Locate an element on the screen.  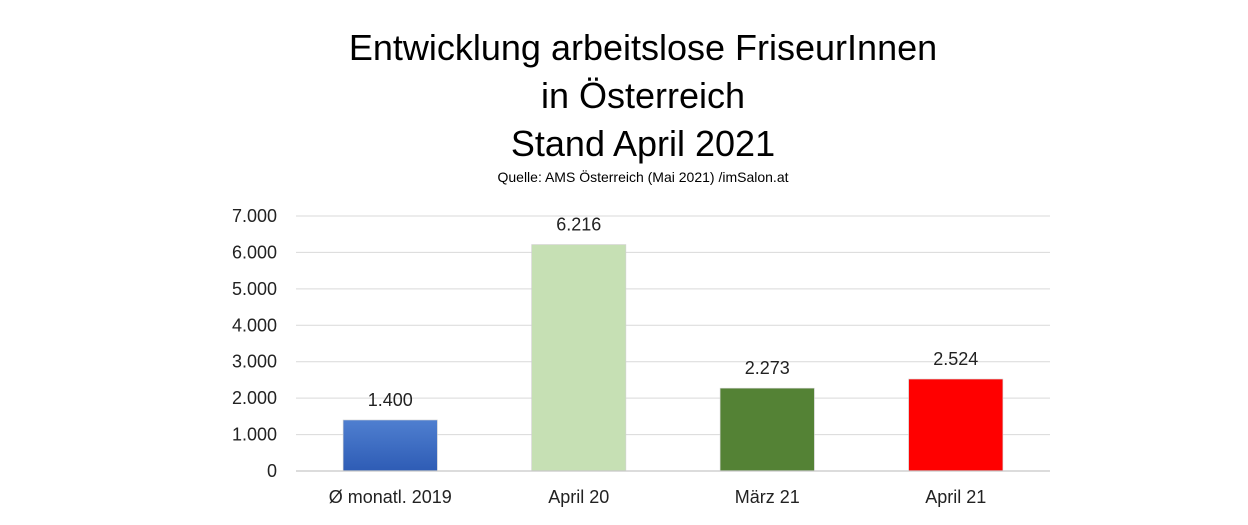
y-axis-tick-labels: 0 1.000 2.000 3.000 4.000 5.000 6.000 7.000 is located at coordinates (254, 343).